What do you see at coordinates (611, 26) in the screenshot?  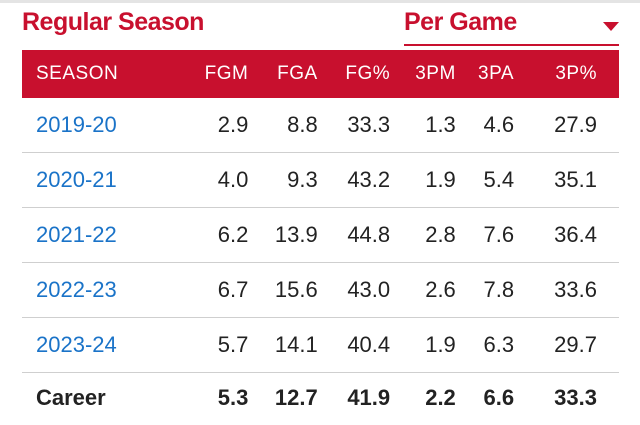 I see `caret-down-icon` at bounding box center [611, 26].